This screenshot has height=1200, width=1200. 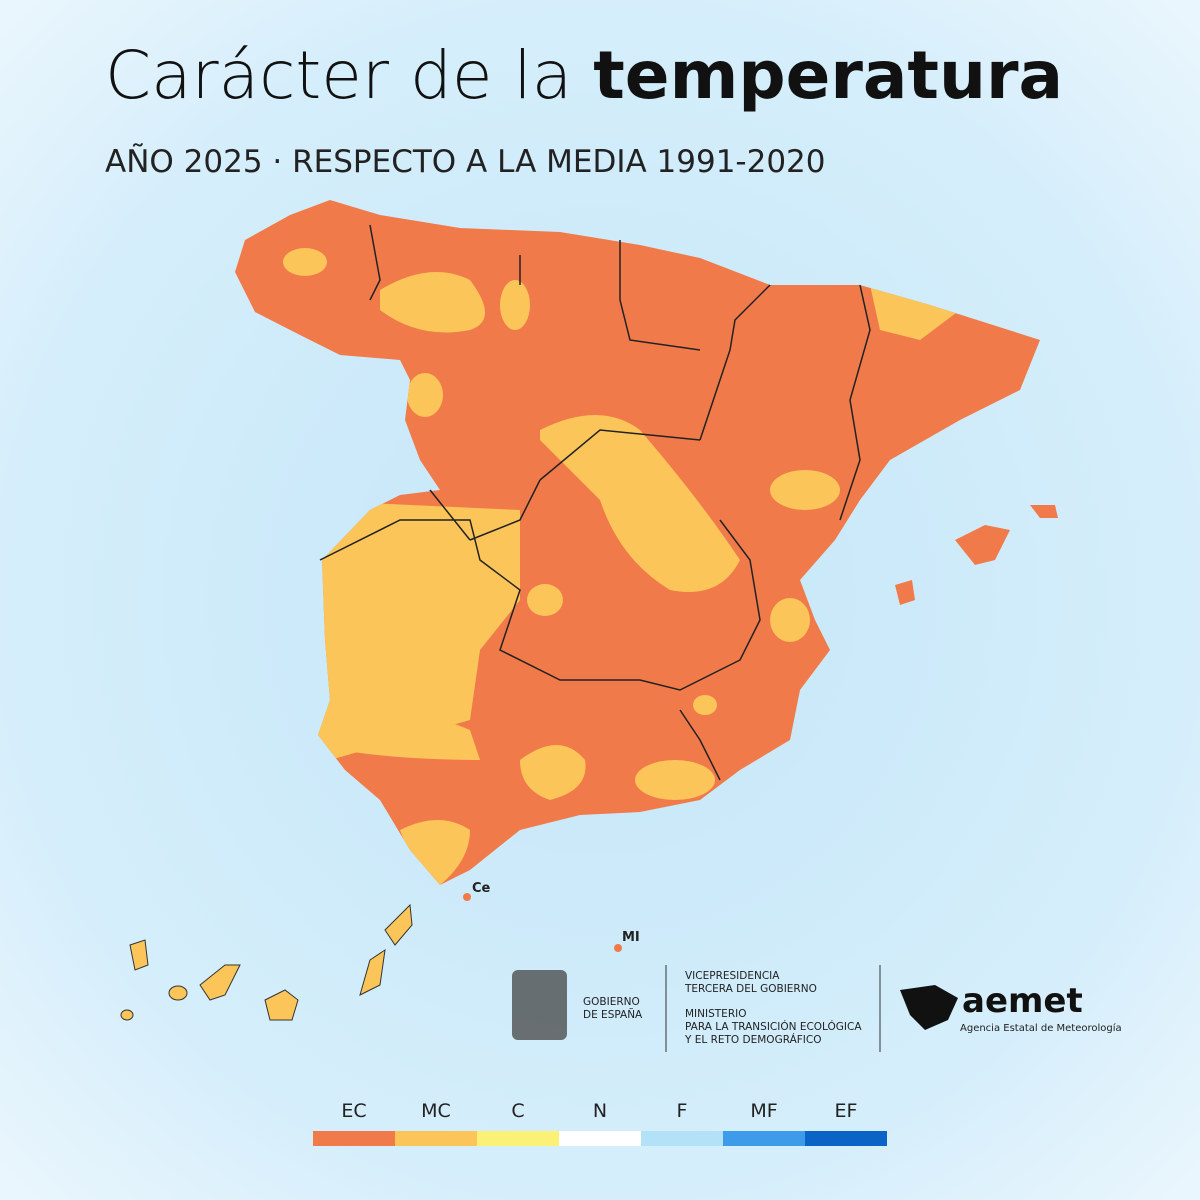 I want to click on logo-text: MINISTERIO, so click(x=715, y=1014).